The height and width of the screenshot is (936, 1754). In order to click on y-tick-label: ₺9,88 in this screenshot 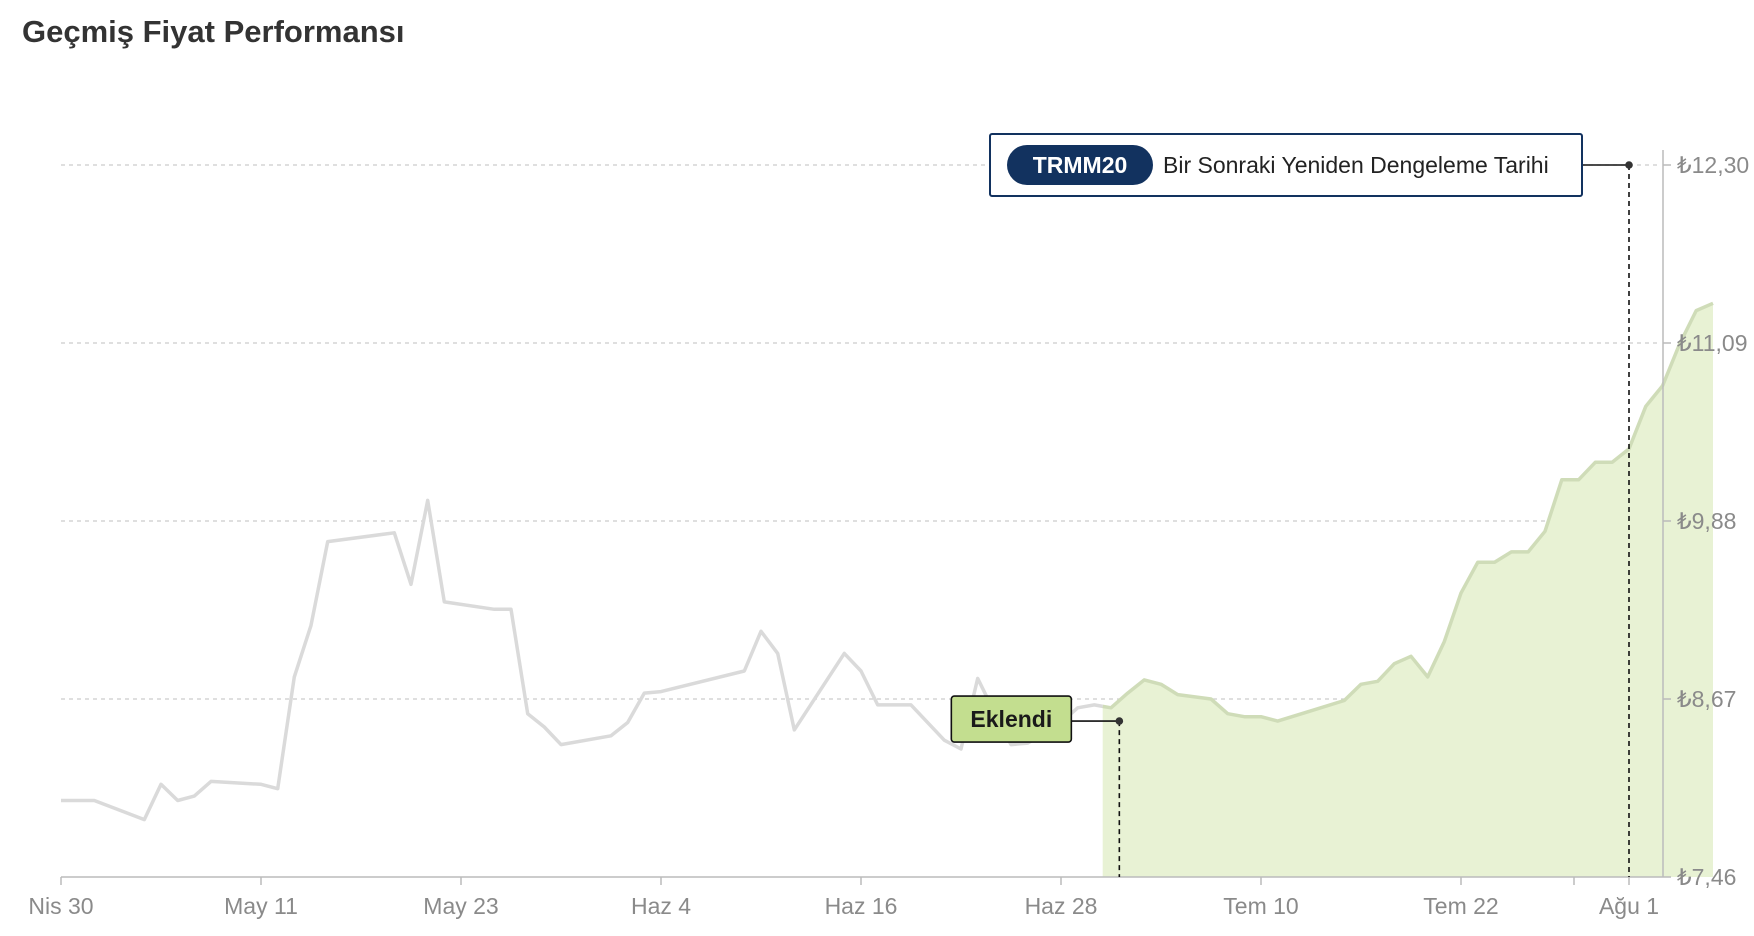, I will do `click(1706, 521)`.